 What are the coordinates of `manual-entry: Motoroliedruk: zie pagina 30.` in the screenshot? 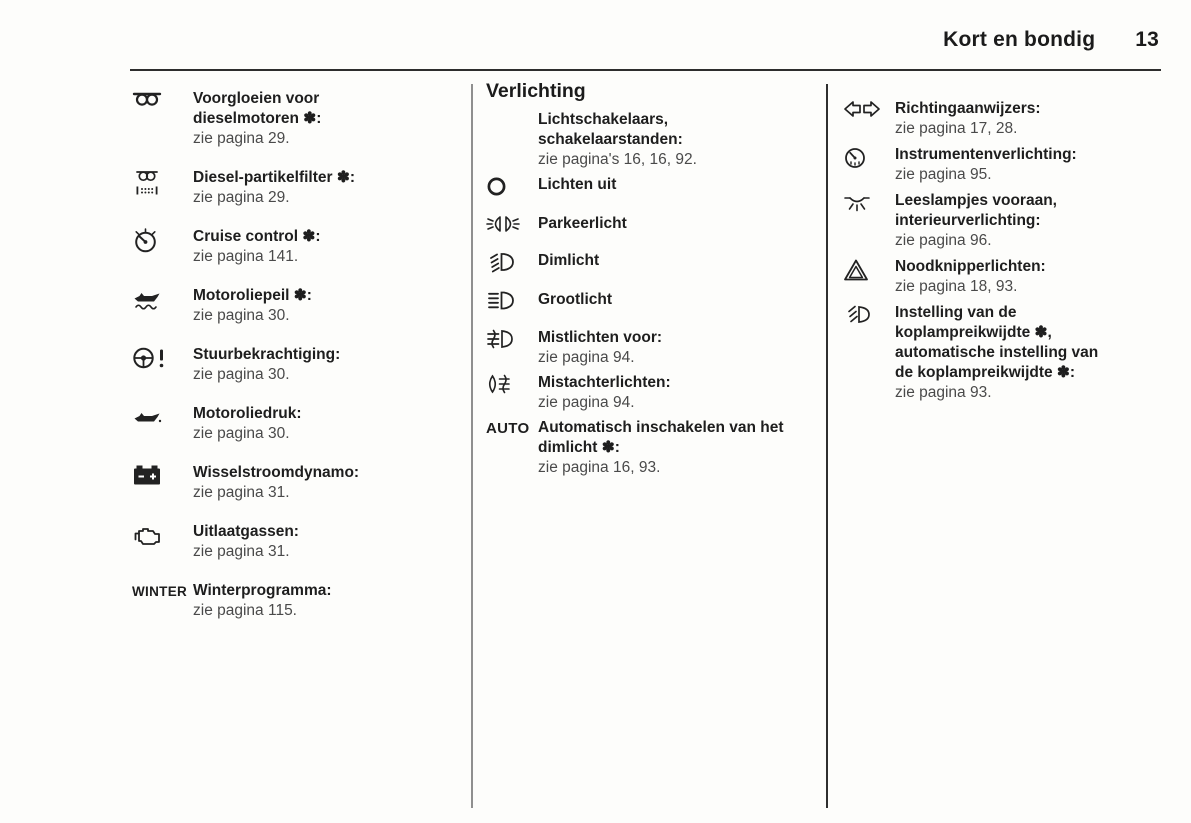 It's located at (301, 424).